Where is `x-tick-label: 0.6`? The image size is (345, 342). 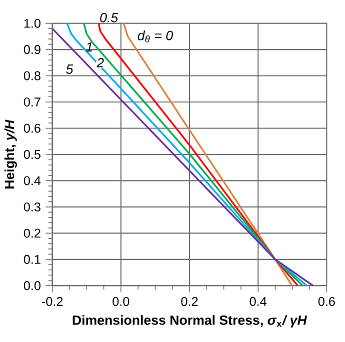
x-tick-label: 0.6 is located at coordinates (326, 301).